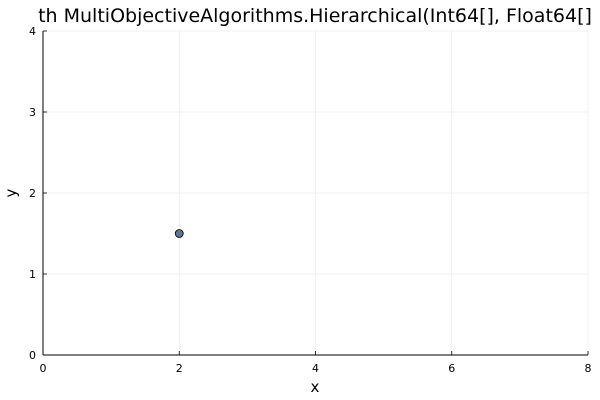 The width and height of the screenshot is (600, 400). What do you see at coordinates (588, 368) in the screenshot?
I see `x-tick-label: 8` at bounding box center [588, 368].